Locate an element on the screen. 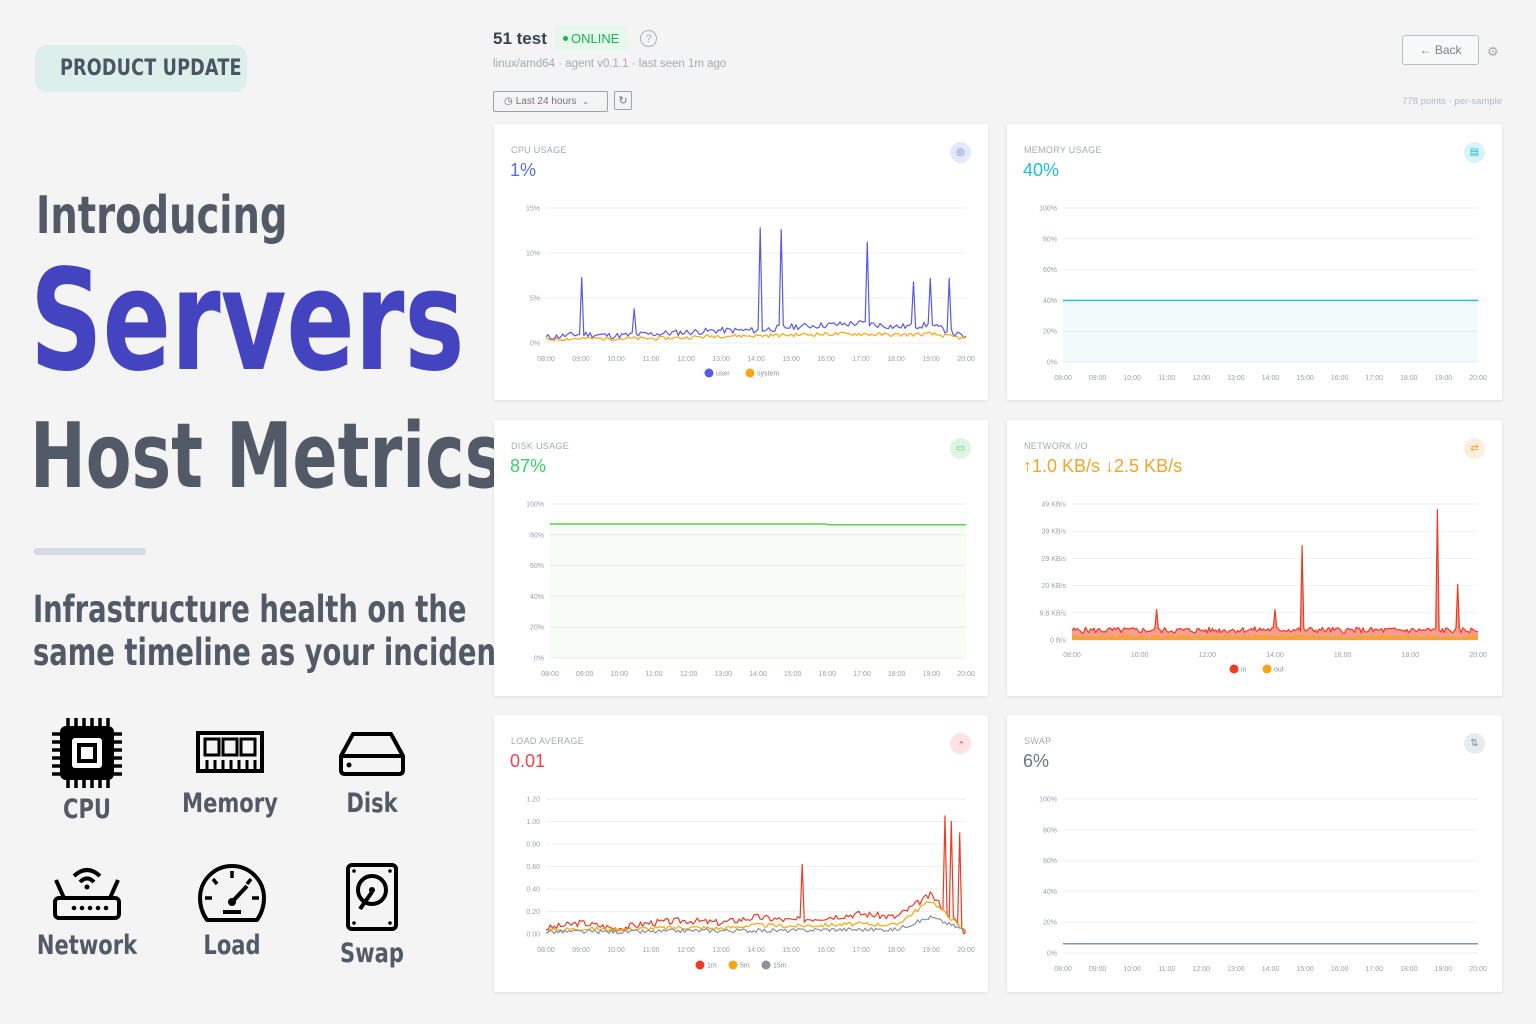 Image resolution: width=1536 pixels, height=1024 pixels. card-title: DISK USAGE is located at coordinates (540, 446).